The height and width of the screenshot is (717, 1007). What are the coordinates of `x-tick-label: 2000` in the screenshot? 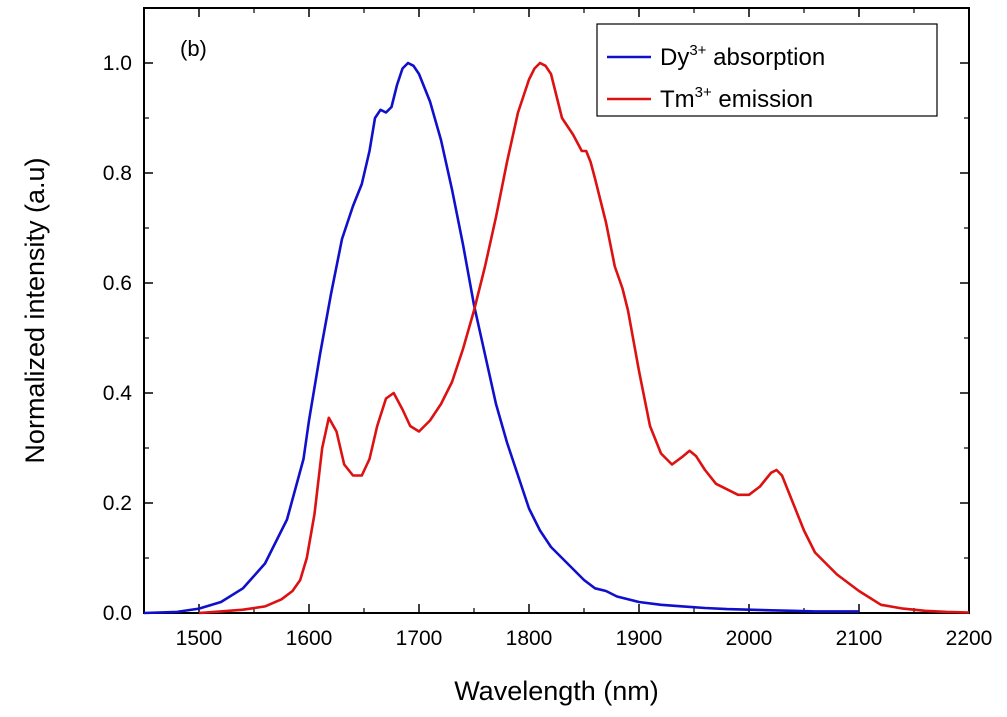 It's located at (749, 638).